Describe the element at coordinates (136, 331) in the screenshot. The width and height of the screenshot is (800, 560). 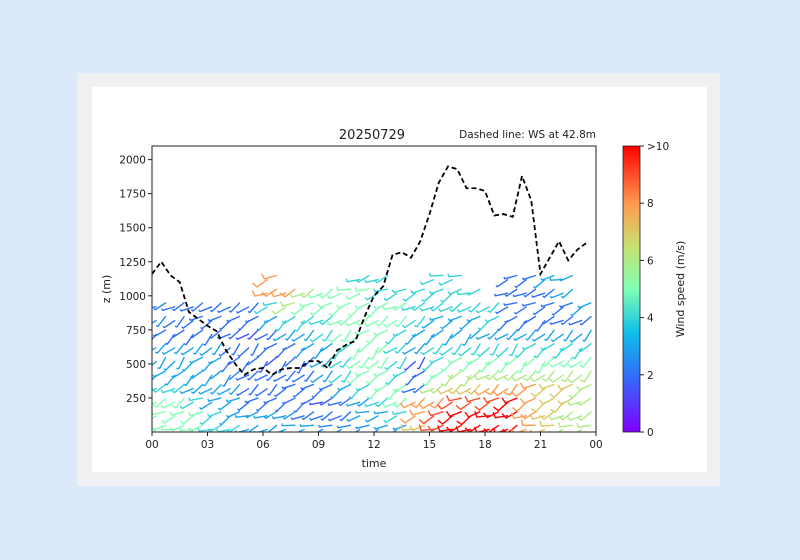
I see `y-tick-label: 750` at that location.